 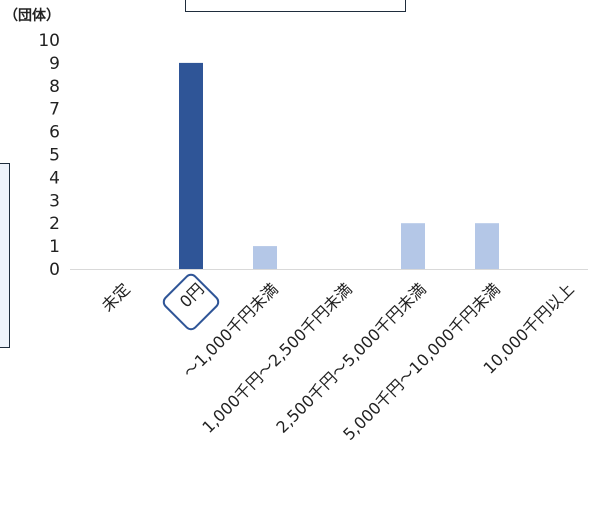 I want to click on highlight-callout, so click(x=191, y=302).